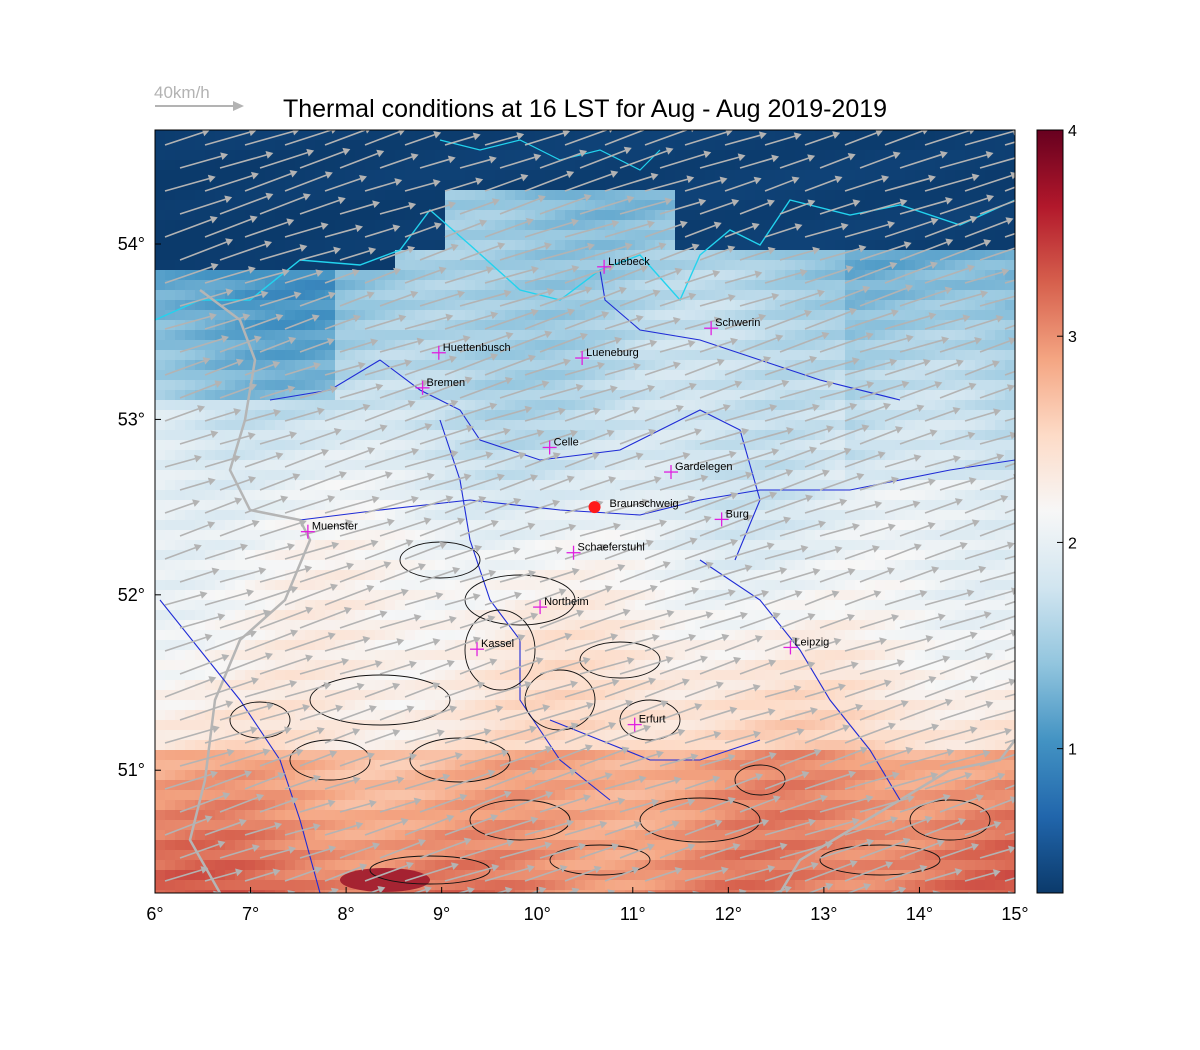 Image resolution: width=1200 pixels, height=1050 pixels. Describe the element at coordinates (629, 262) in the screenshot. I see `city-label: Luebeck` at that location.